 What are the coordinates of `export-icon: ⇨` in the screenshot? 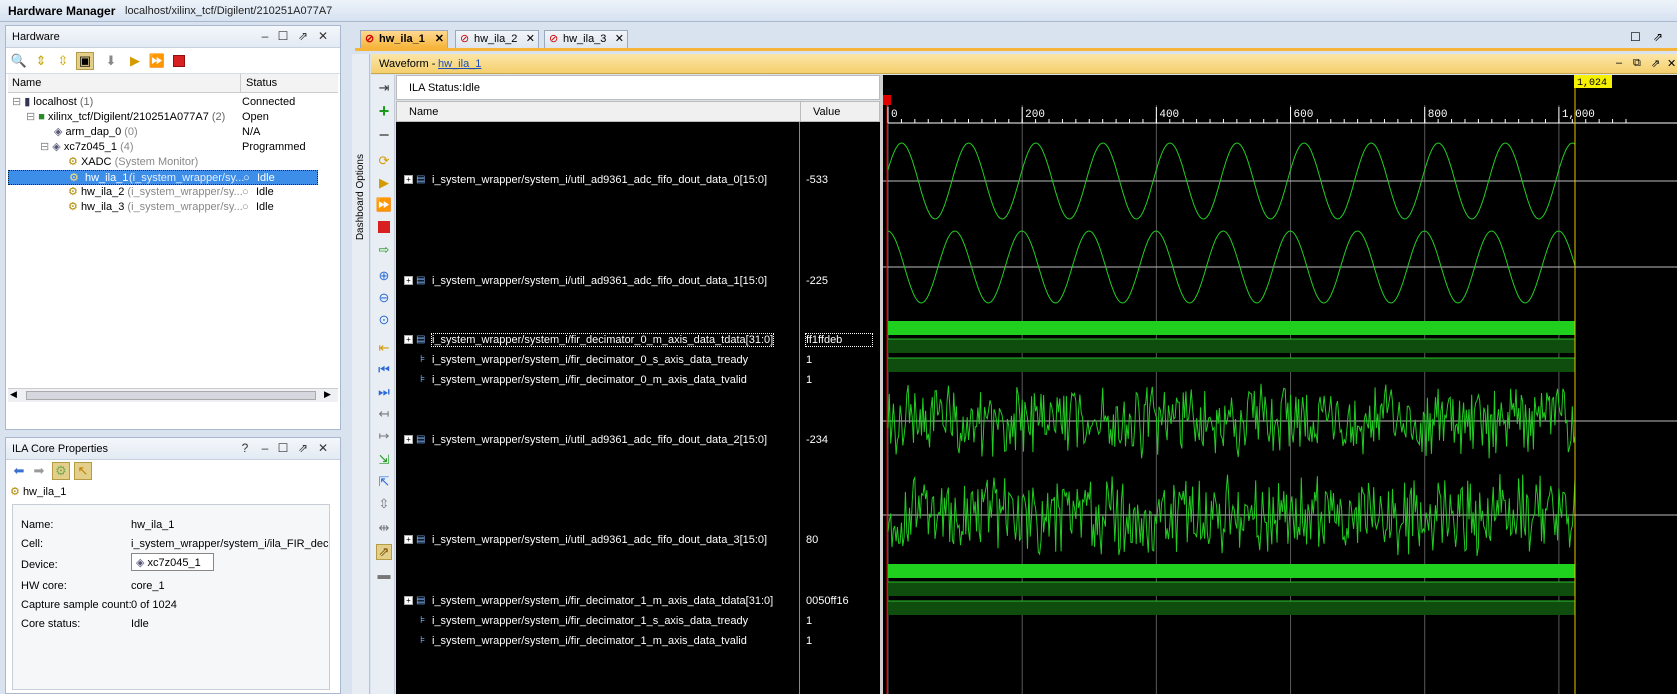 It's located at (384, 249).